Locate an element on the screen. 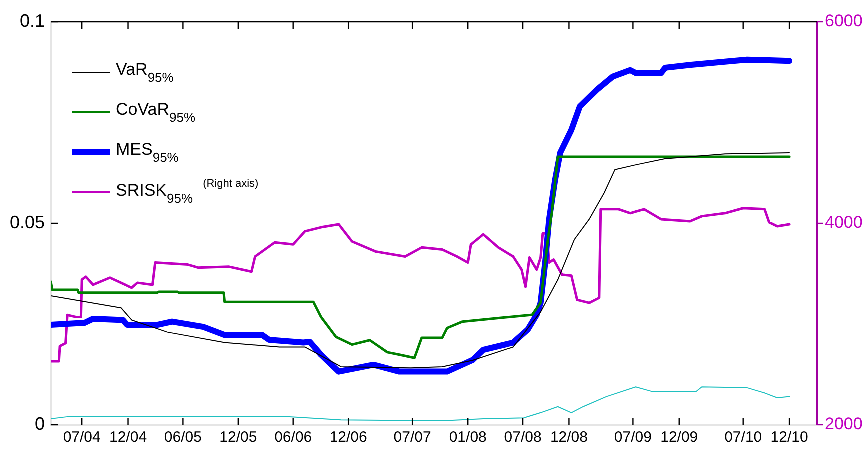 This screenshot has height=452, width=867. x-tick-label: 07/04 is located at coordinates (82, 437).